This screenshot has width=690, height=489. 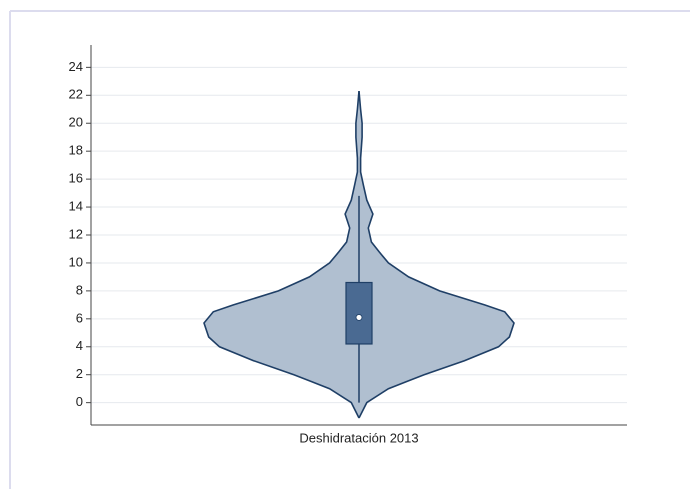 I want to click on y-tick-label: 12, so click(x=76, y=233).